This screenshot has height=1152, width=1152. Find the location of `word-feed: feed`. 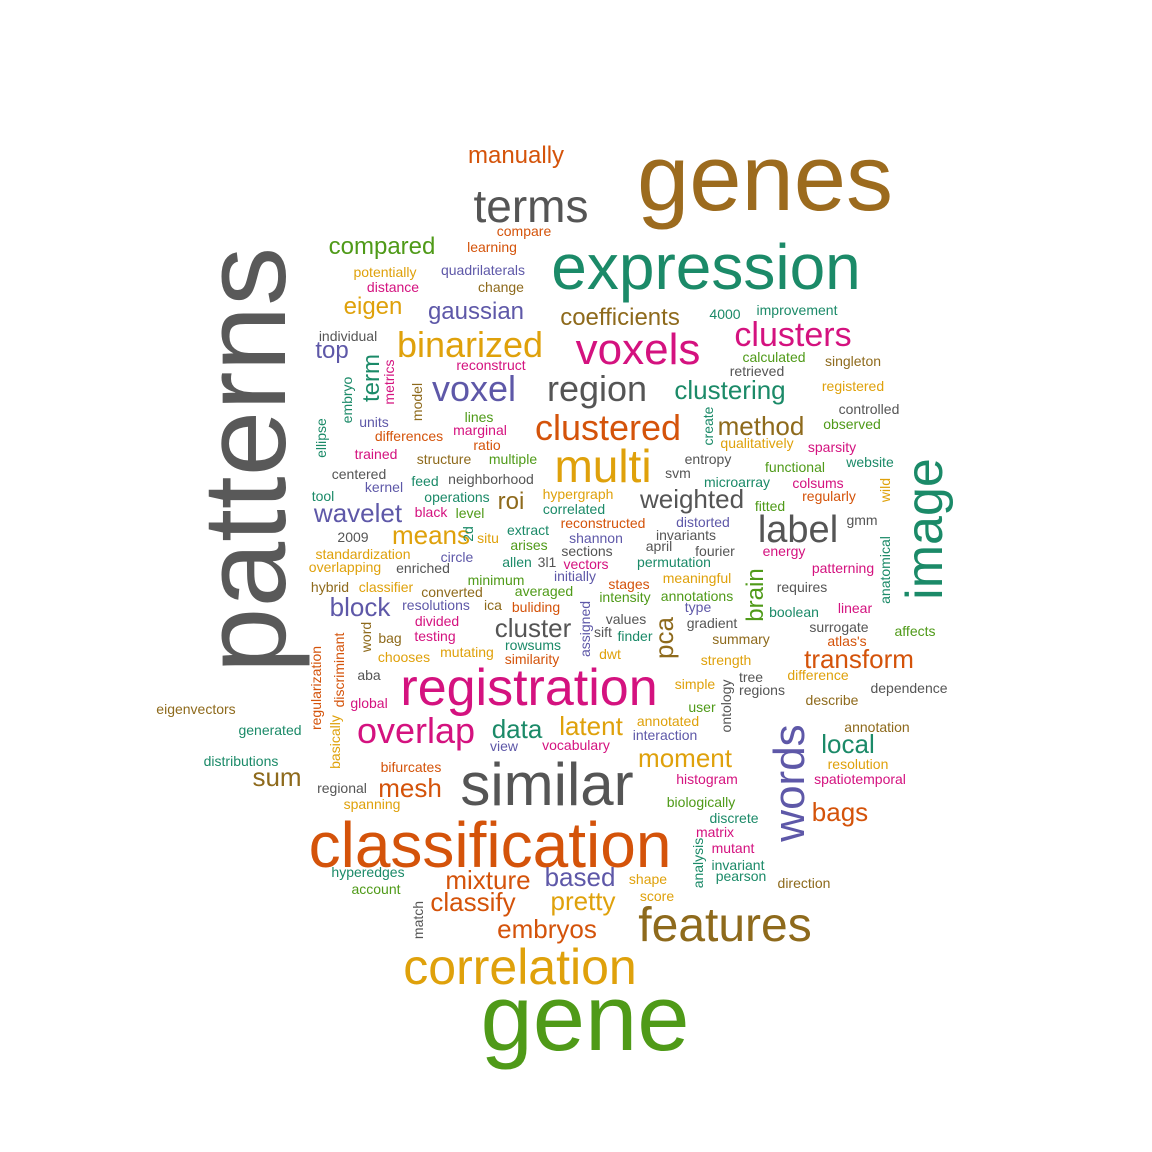

word-feed: feed is located at coordinates (425, 481).